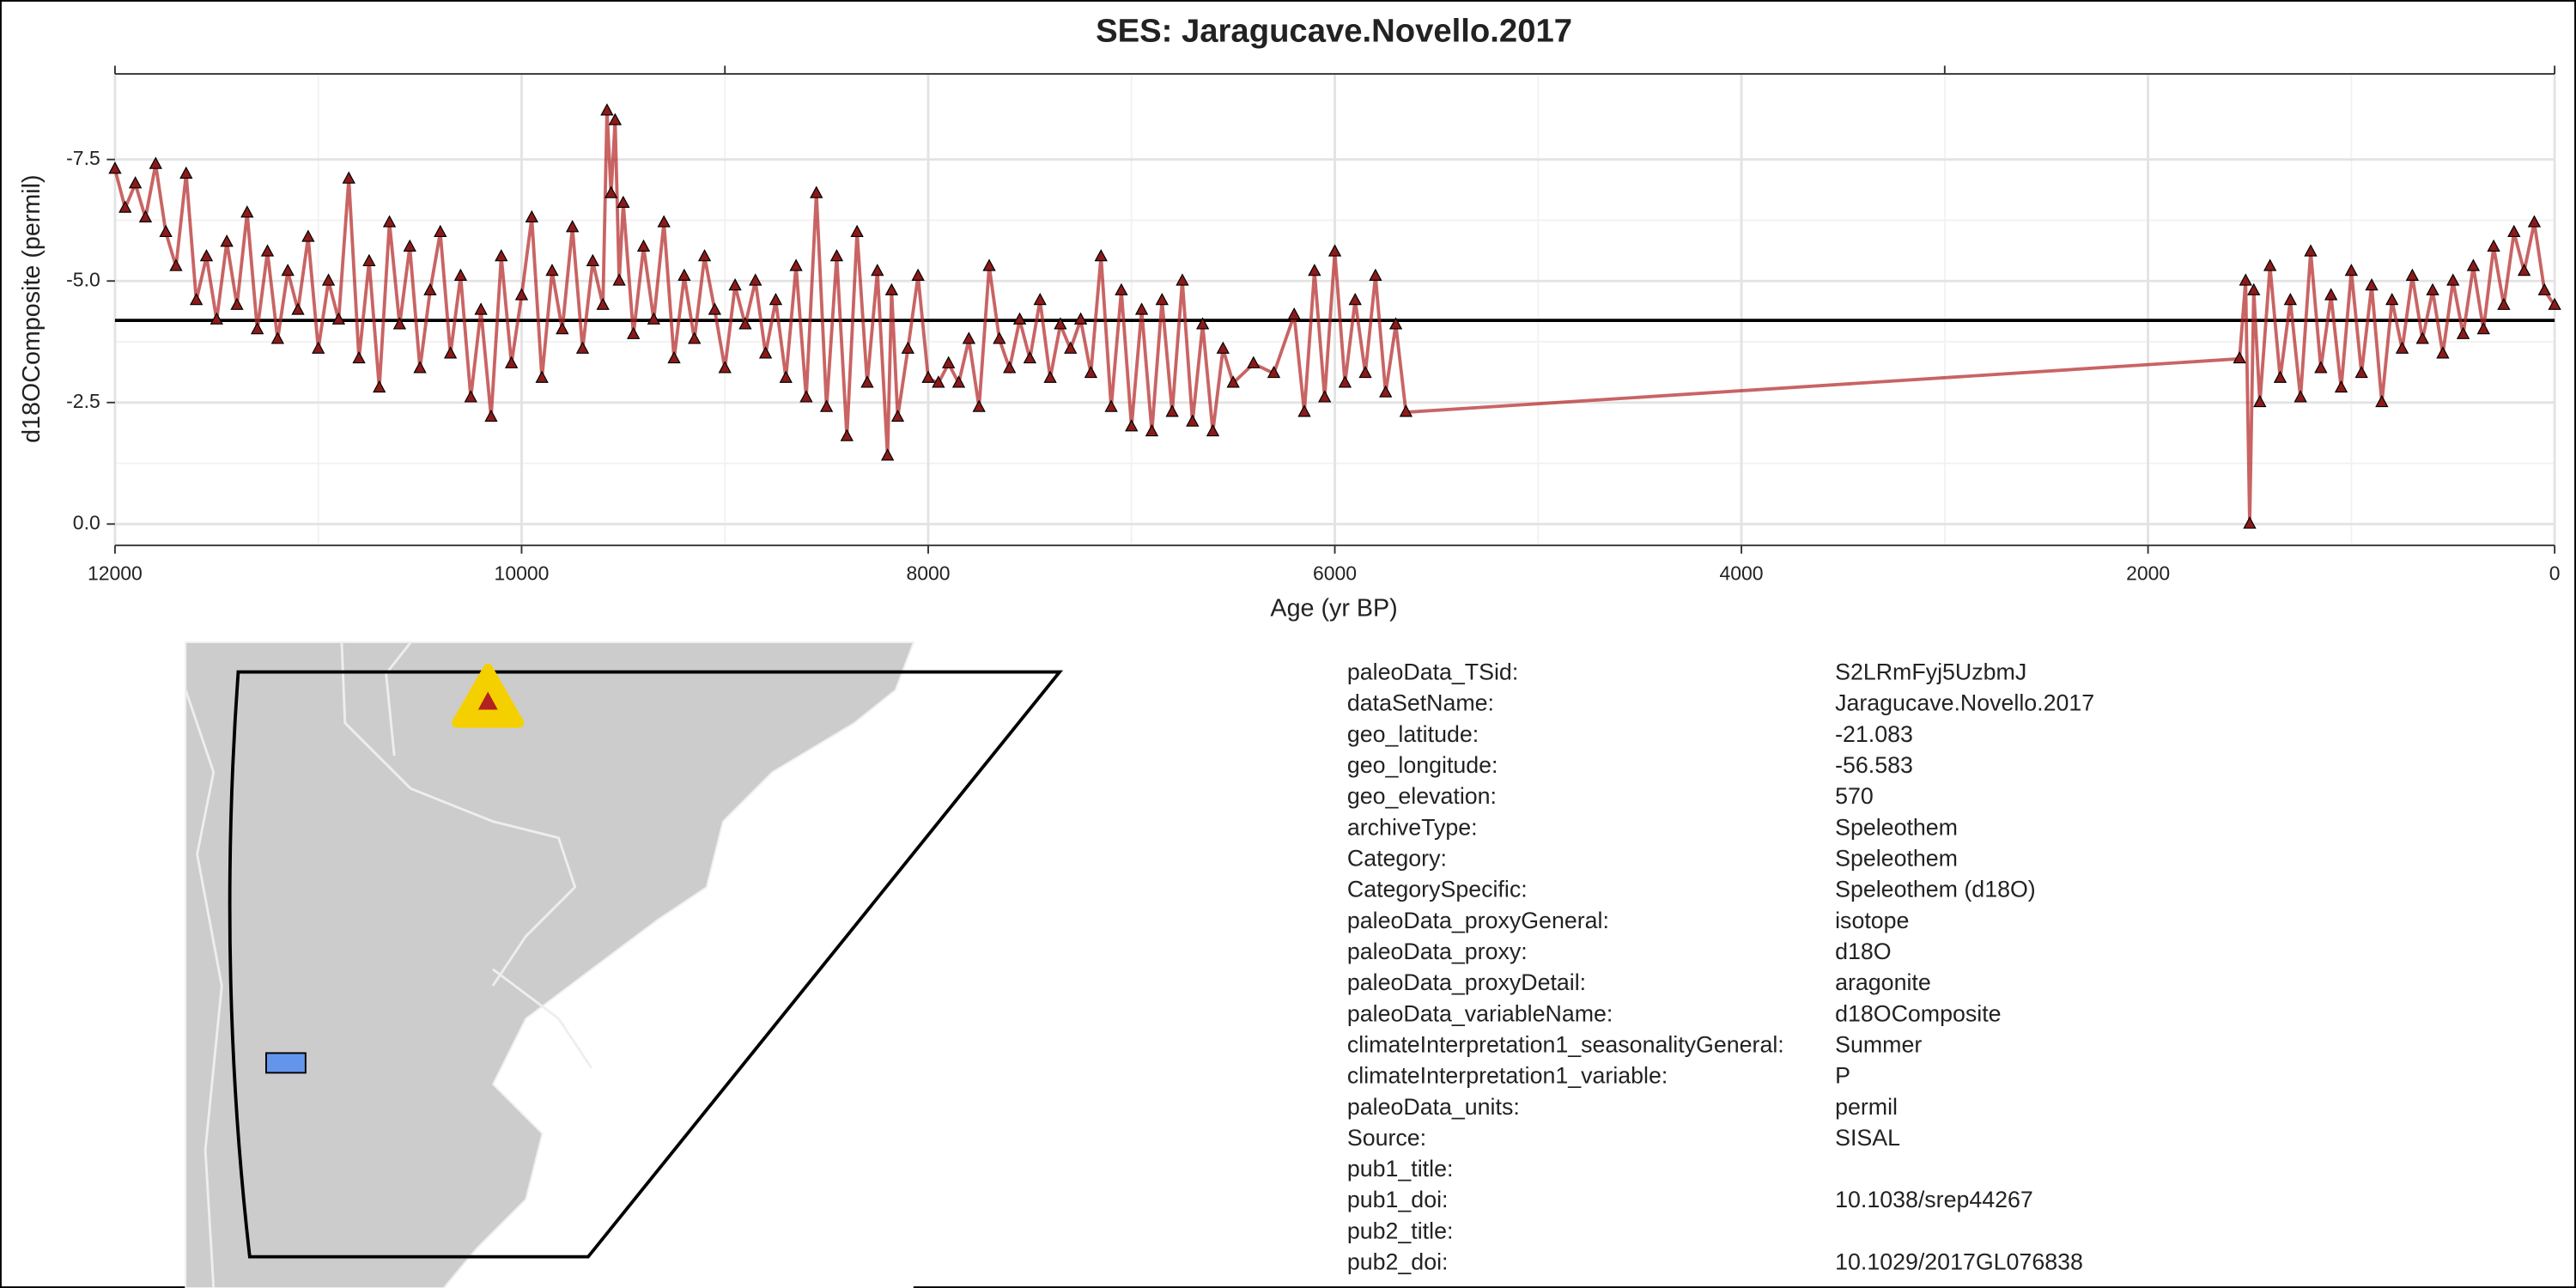 This screenshot has width=2576, height=1288. I want to click on x-tick-label: 8000, so click(928, 574).